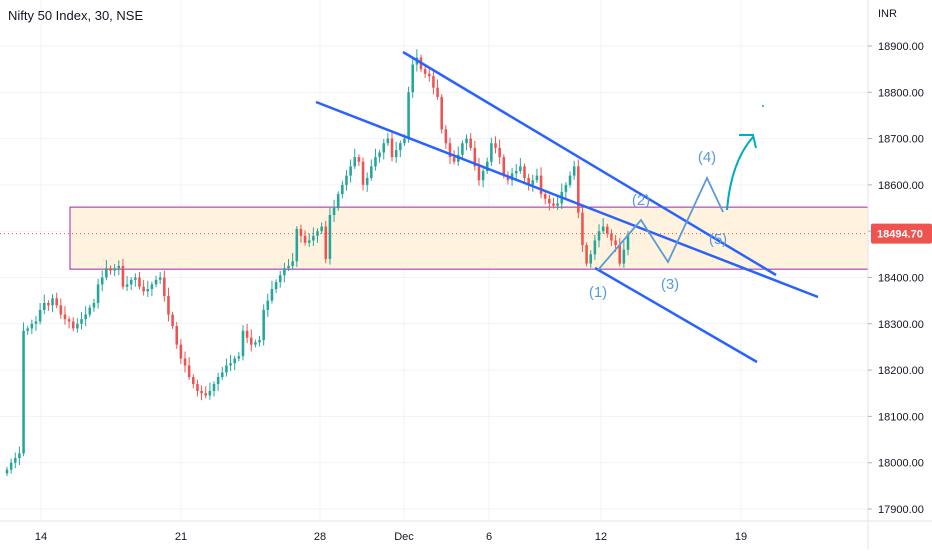 Image resolution: width=932 pixels, height=555 pixels. What do you see at coordinates (76, 15) in the screenshot?
I see `symbol-title: Nifty 50 Index, 30, NSE` at bounding box center [76, 15].